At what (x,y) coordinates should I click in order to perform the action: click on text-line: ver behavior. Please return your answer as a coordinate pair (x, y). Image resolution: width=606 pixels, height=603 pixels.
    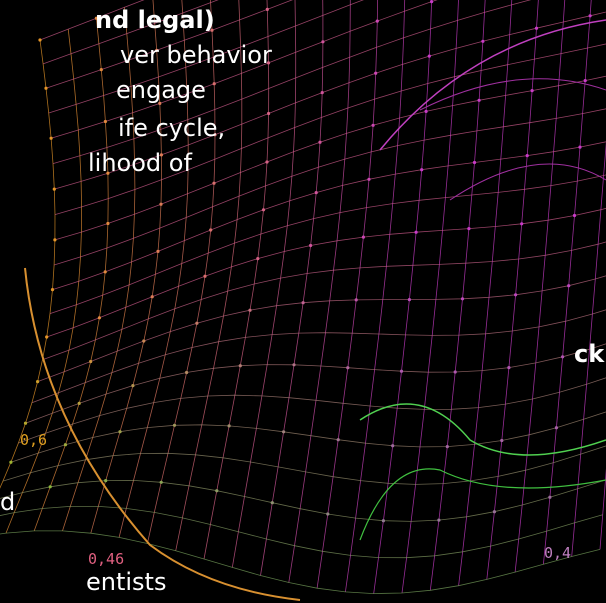
    Looking at the image, I should click on (196, 55).